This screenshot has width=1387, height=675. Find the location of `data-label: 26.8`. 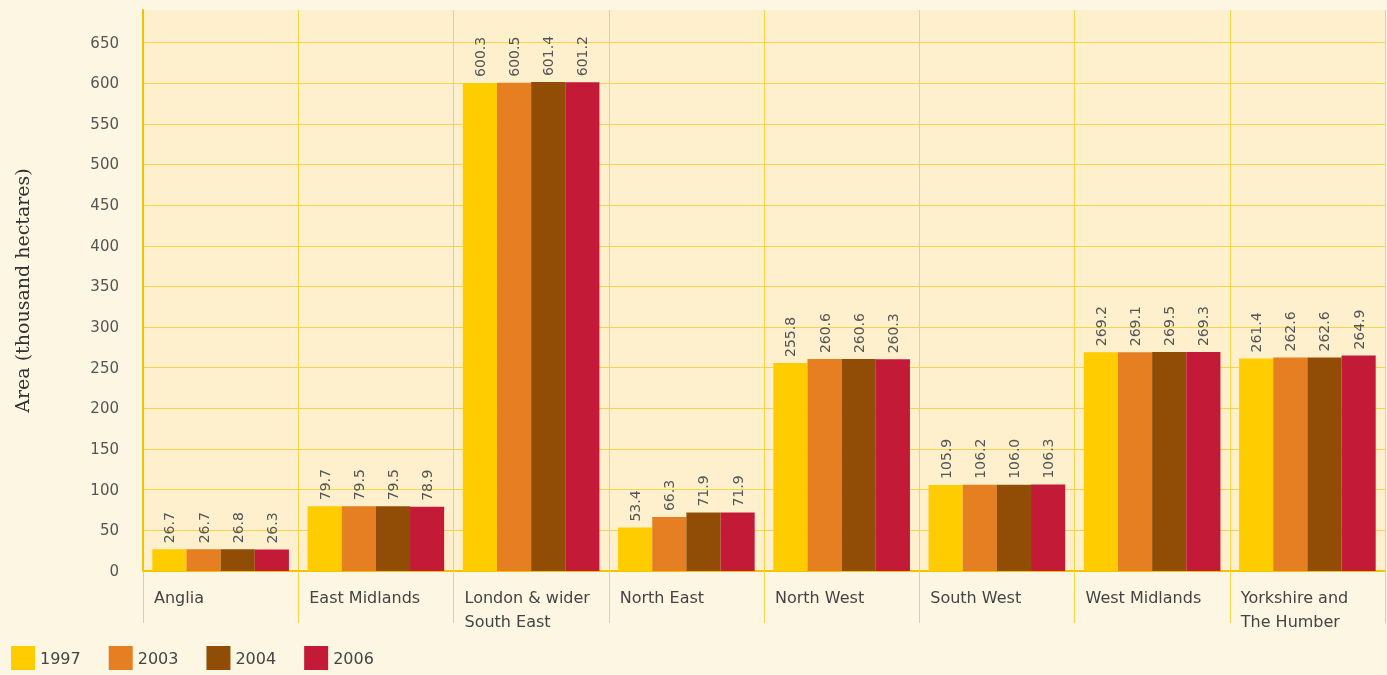

data-label: 26.8 is located at coordinates (237, 528).